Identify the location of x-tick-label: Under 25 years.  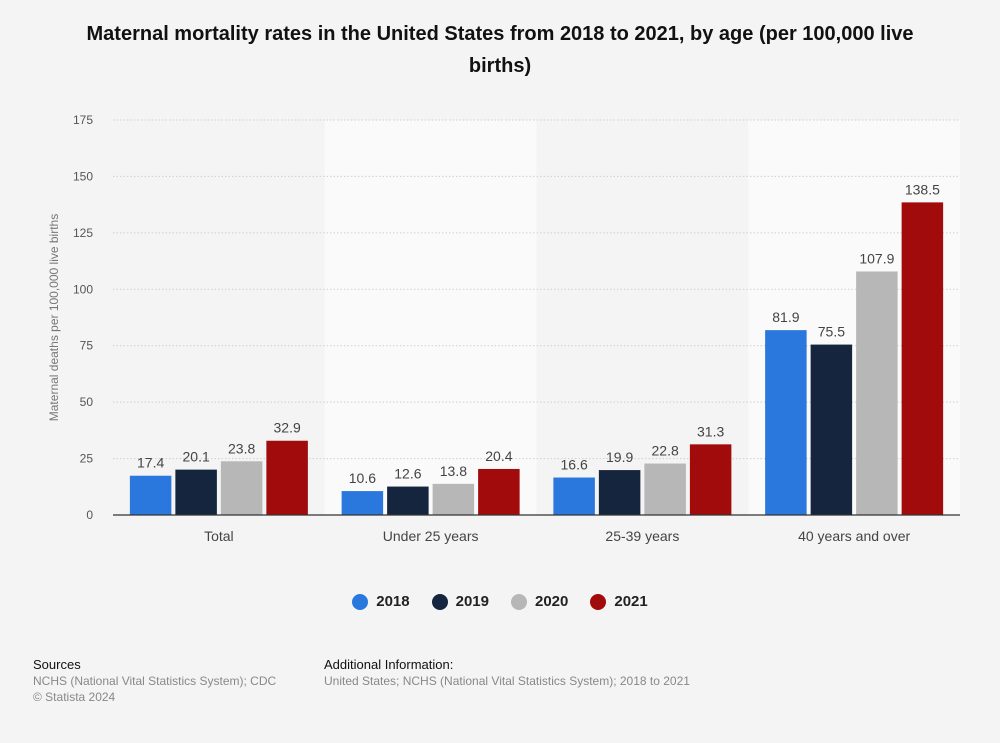
(431, 536).